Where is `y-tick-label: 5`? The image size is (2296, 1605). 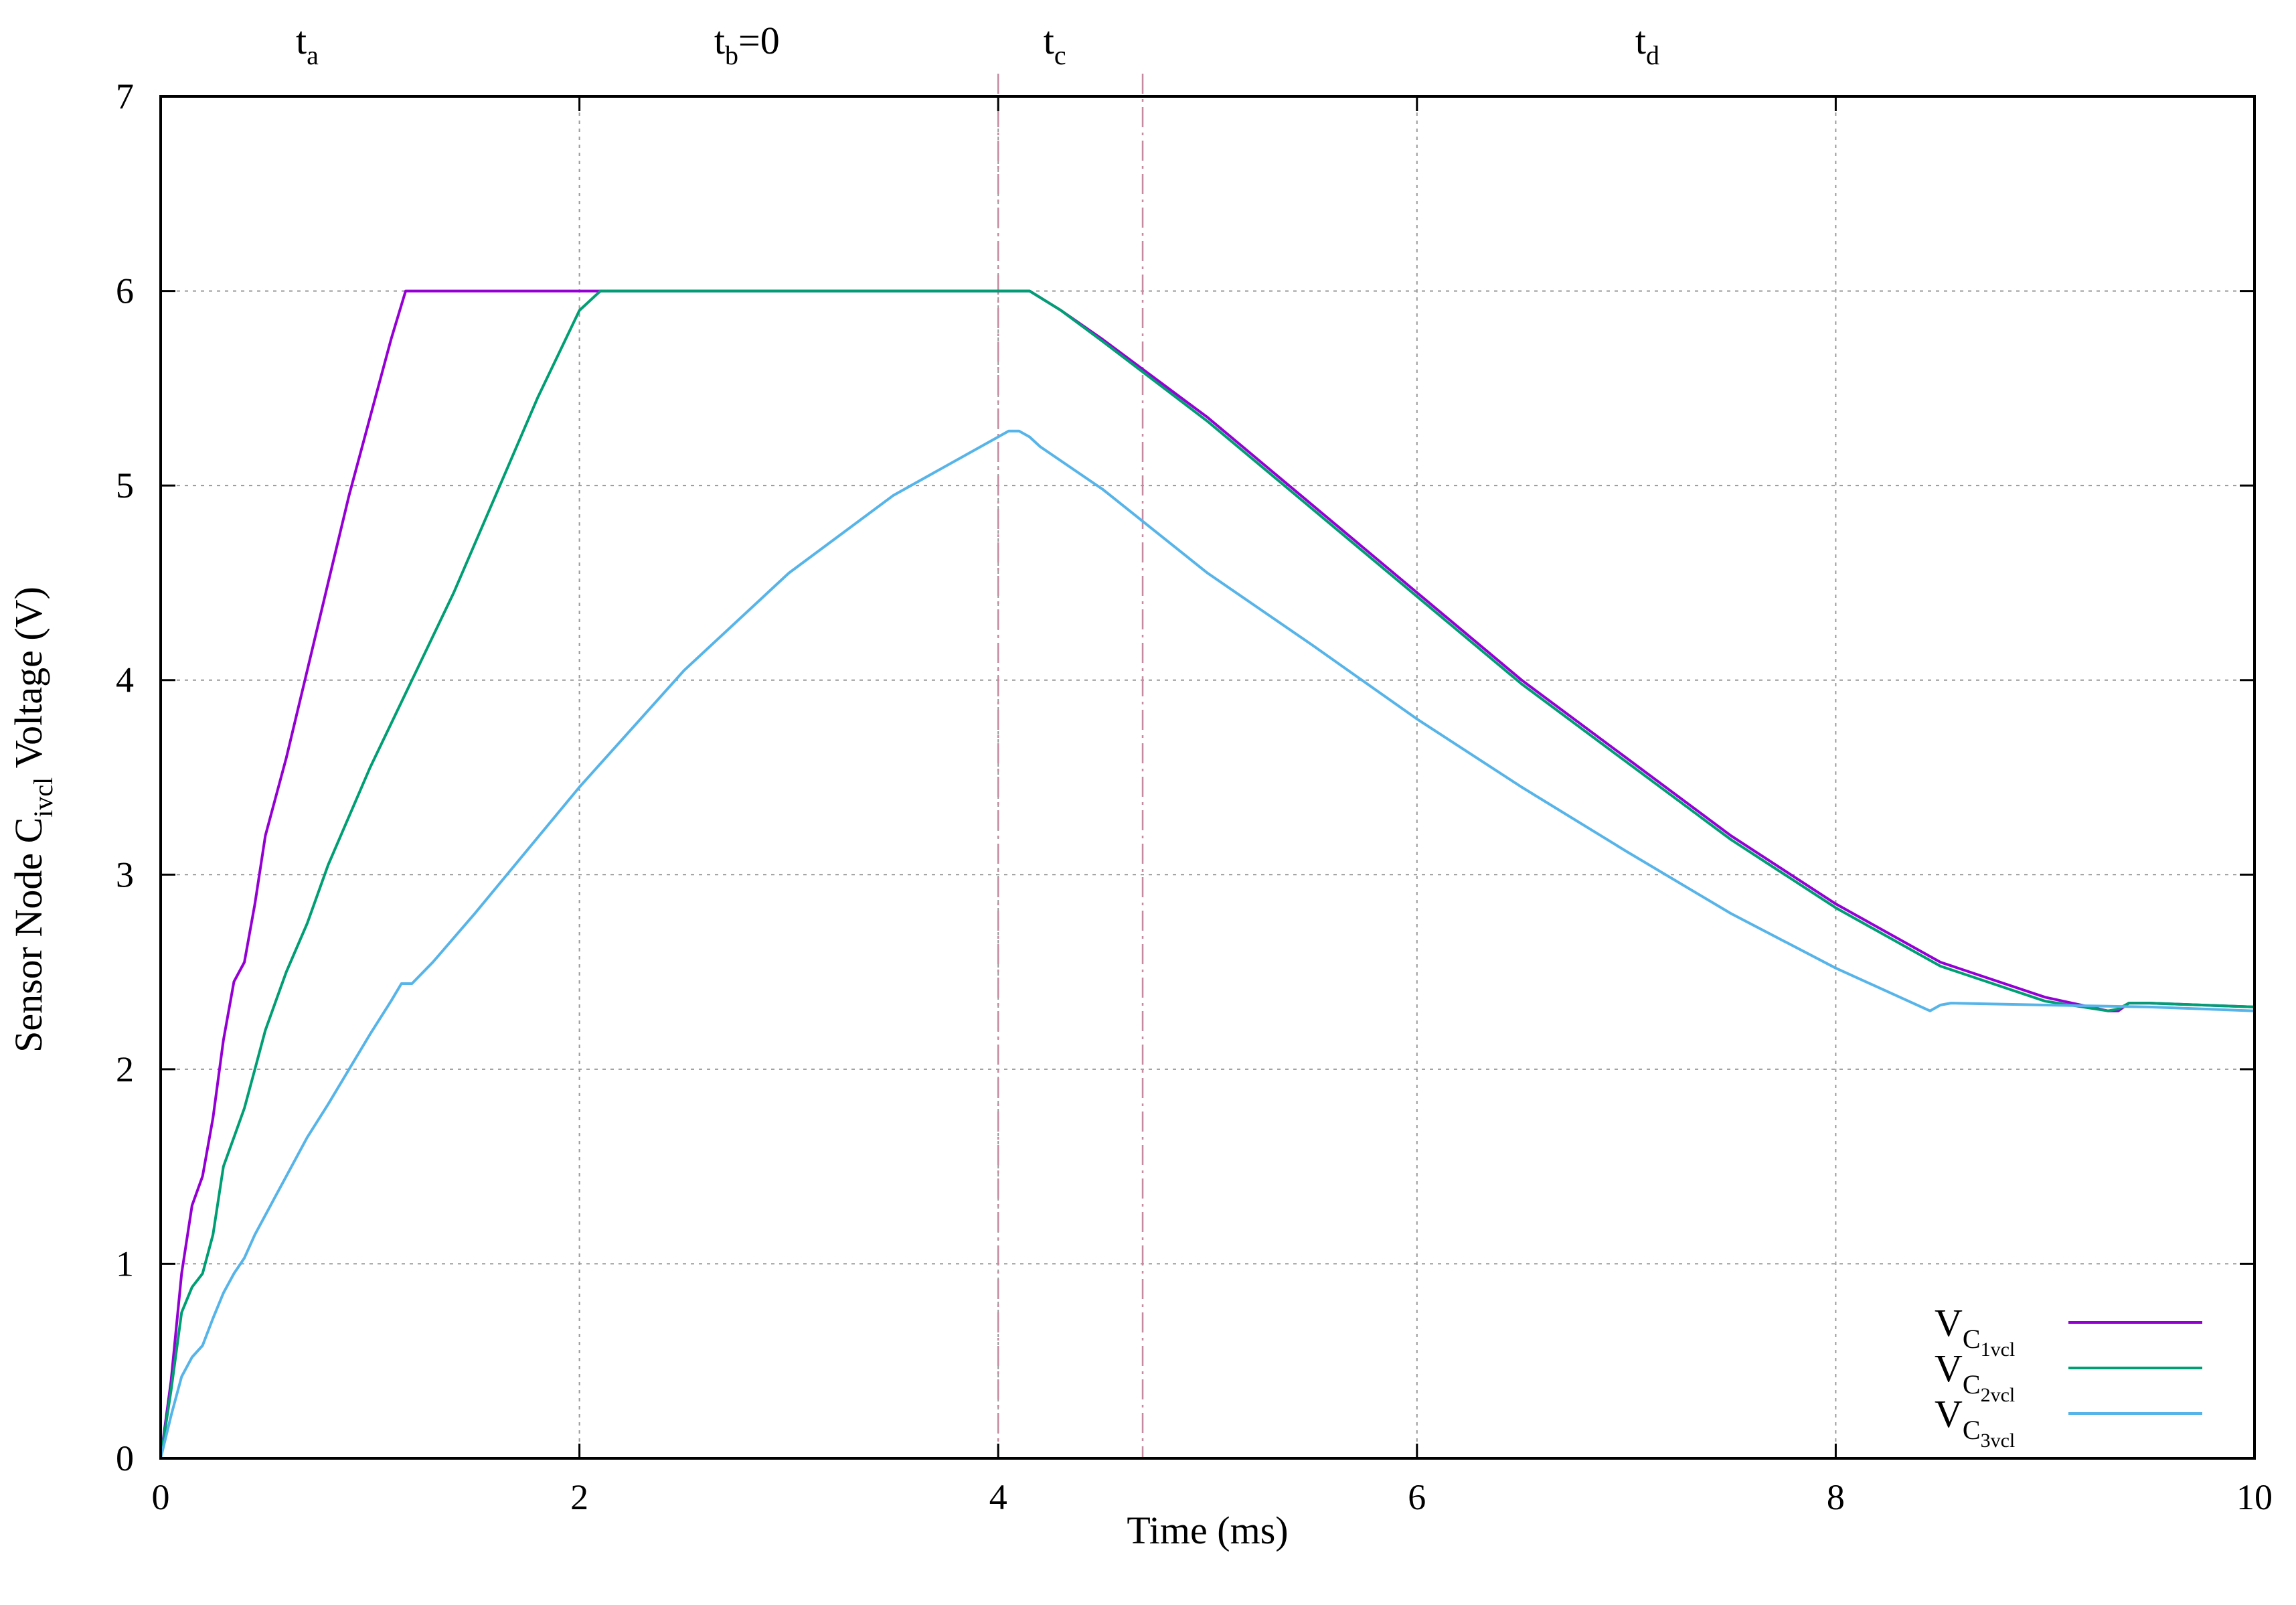 y-tick-label: 5 is located at coordinates (125, 485).